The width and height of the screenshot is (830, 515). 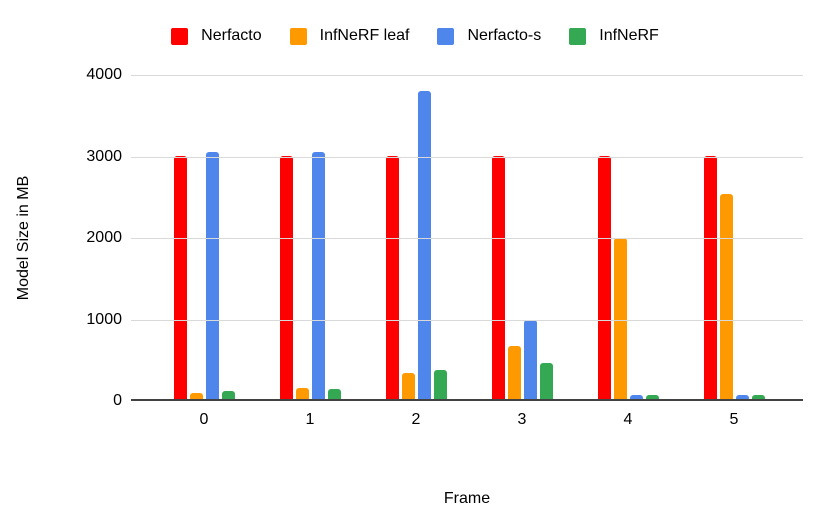 I want to click on legend-item: Nerfacto-s, so click(x=489, y=36).